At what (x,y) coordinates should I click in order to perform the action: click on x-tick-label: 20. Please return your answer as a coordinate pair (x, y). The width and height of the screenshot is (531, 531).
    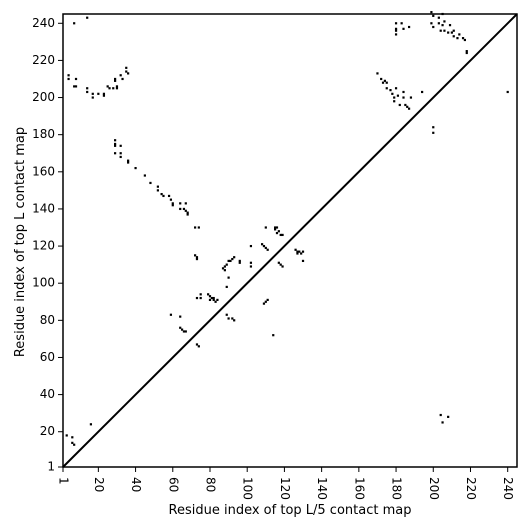
    Looking at the image, I should click on (99, 484).